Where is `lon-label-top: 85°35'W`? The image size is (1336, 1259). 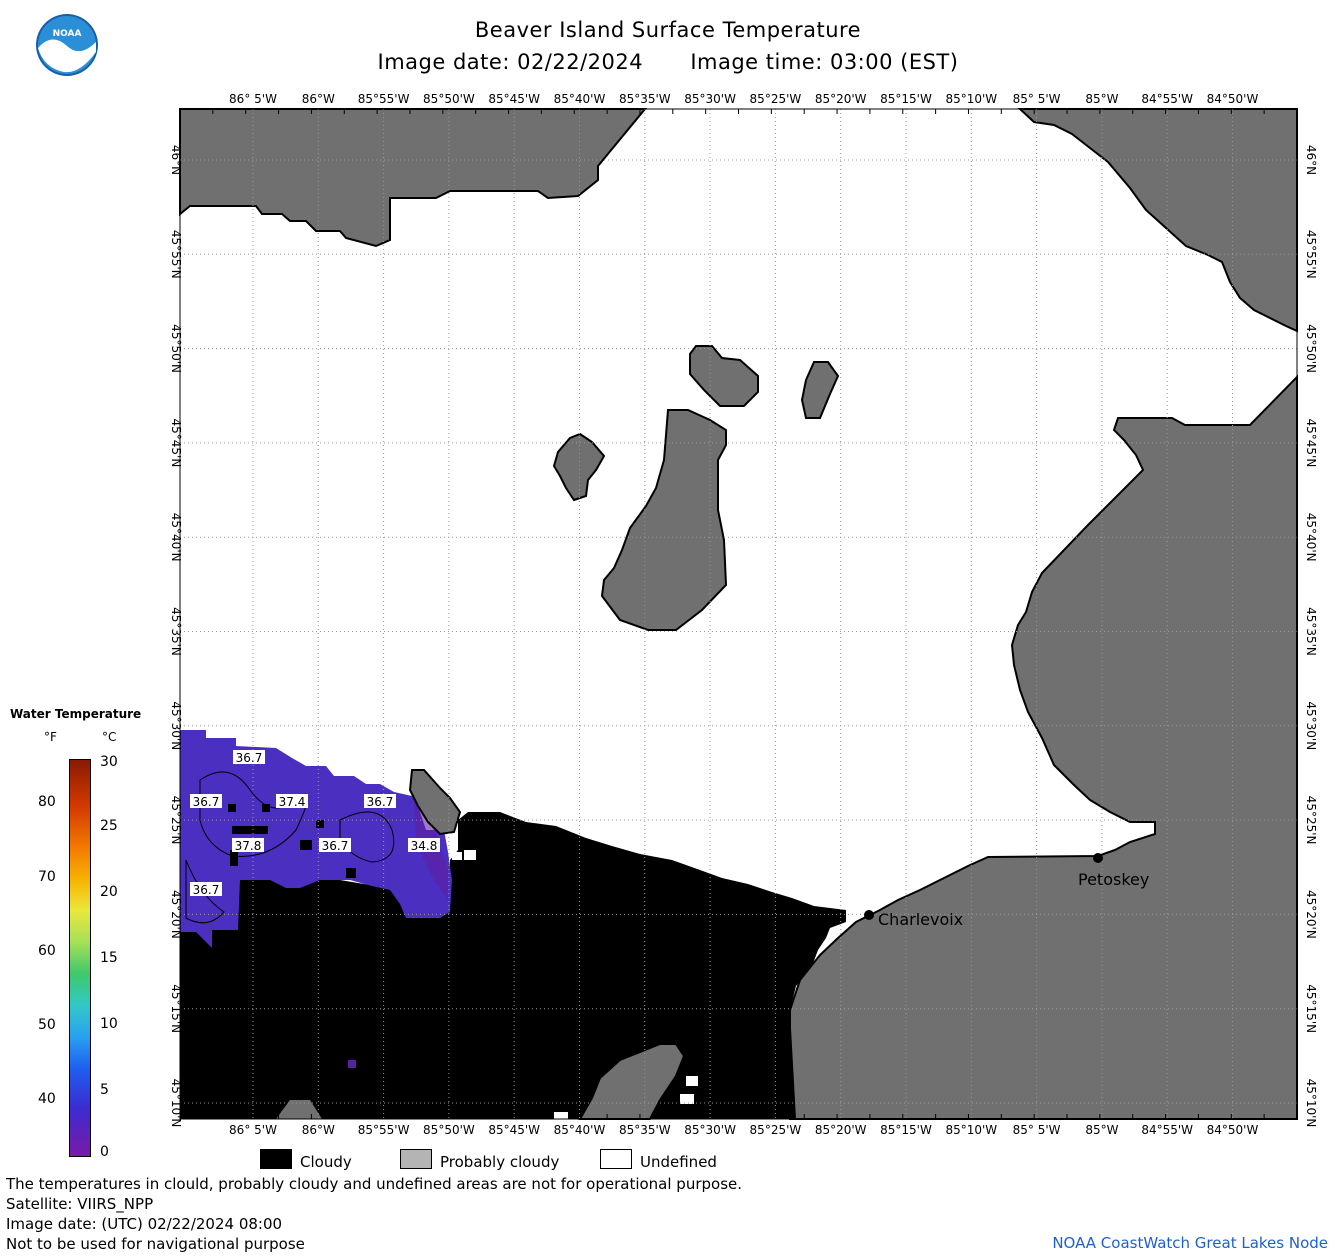
lon-label-top: 85°35'W is located at coordinates (645, 99).